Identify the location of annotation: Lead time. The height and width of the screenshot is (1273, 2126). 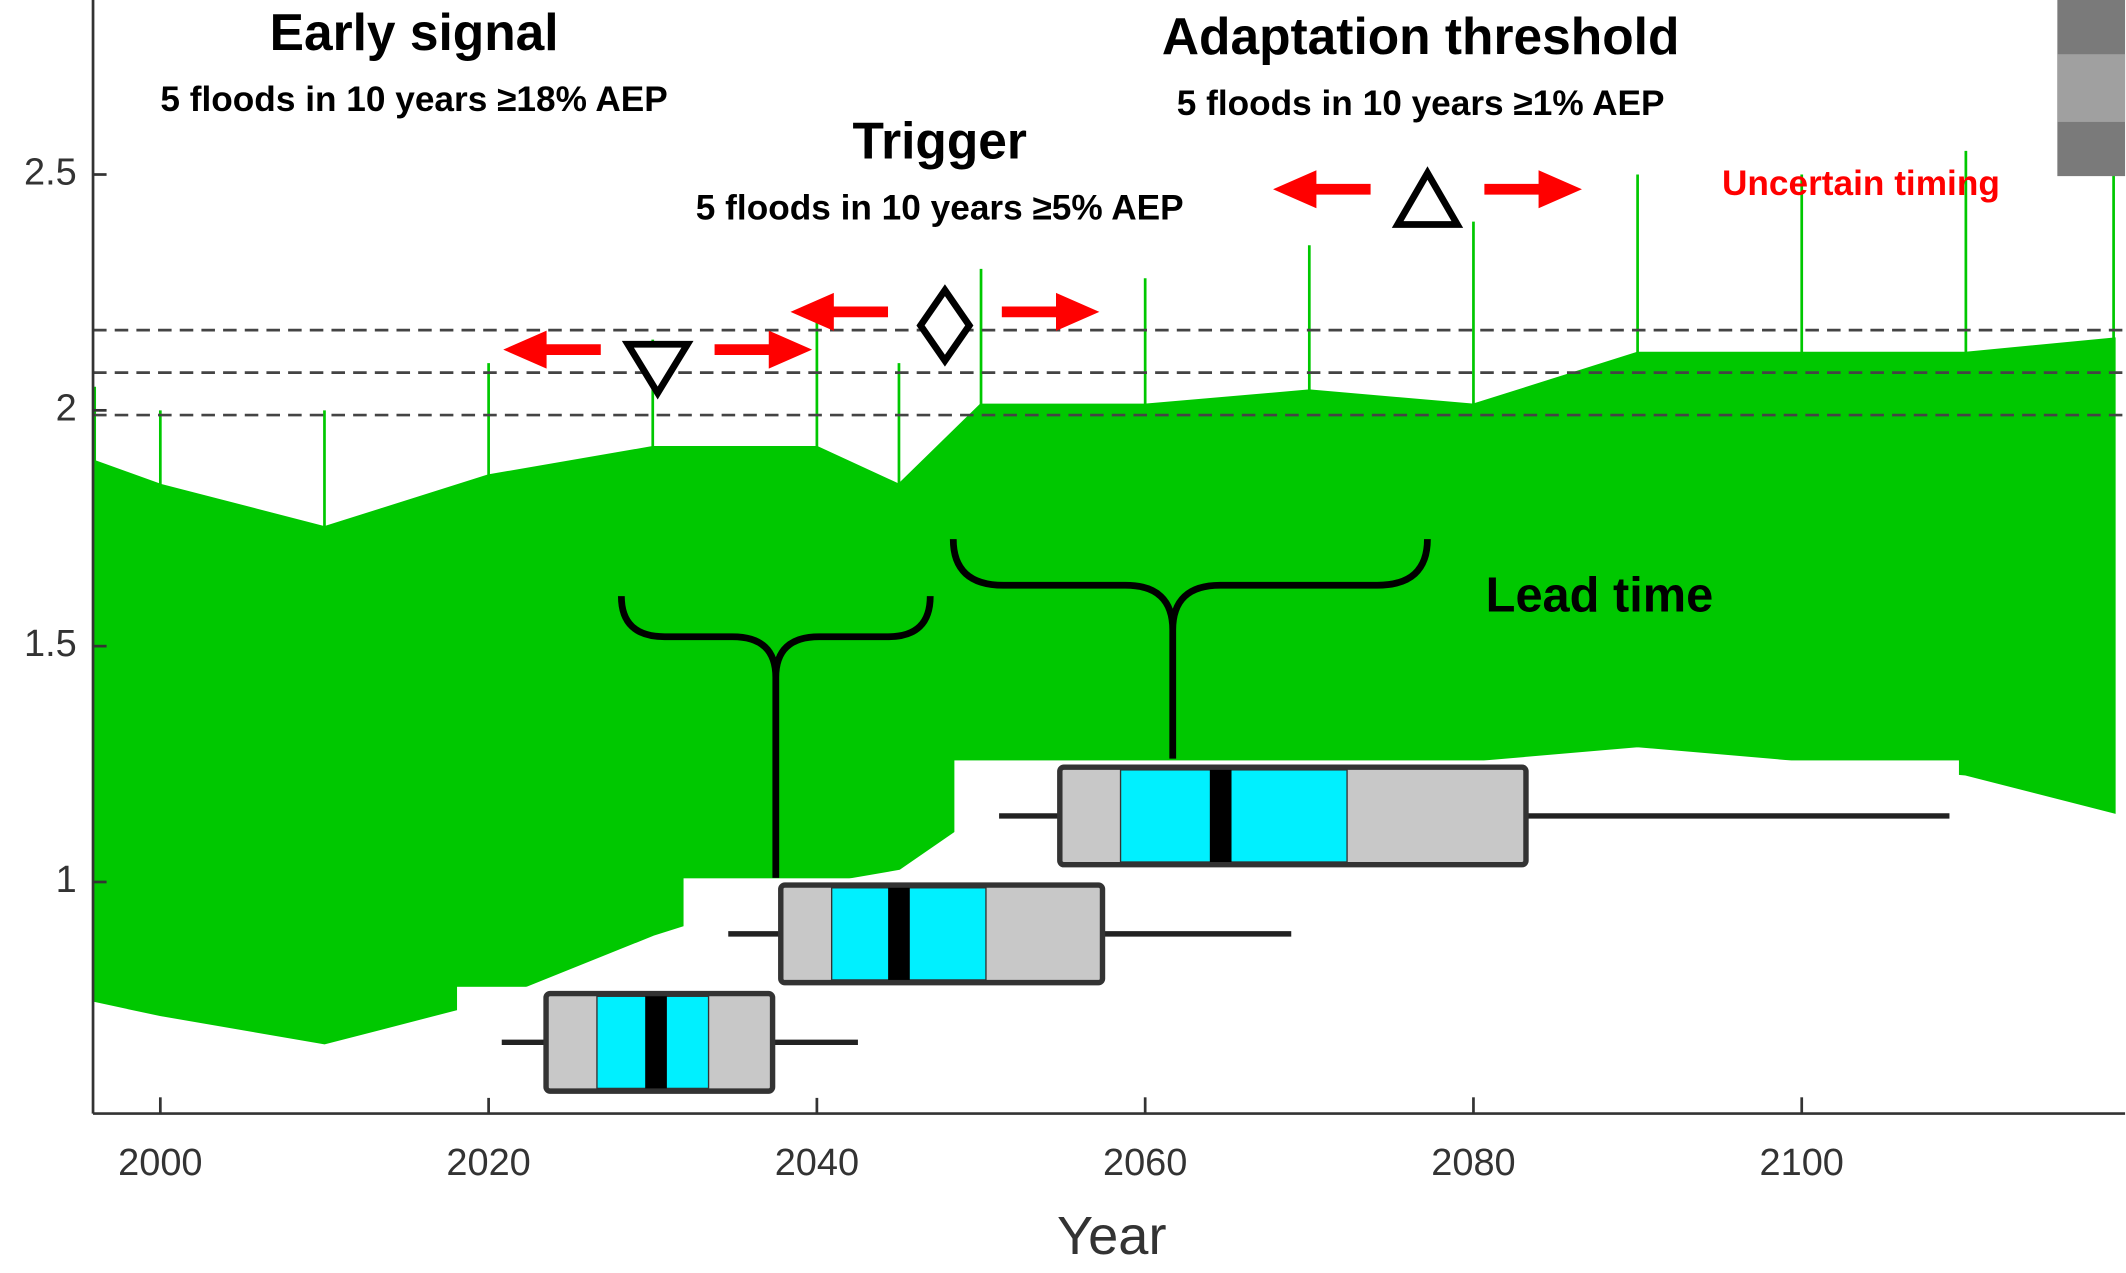
(1600, 596).